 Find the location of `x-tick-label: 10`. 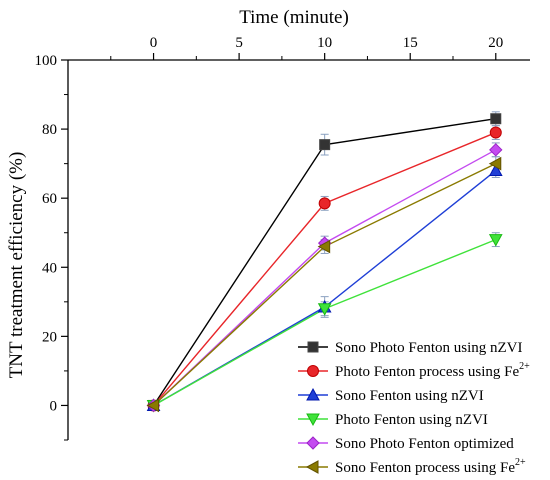

x-tick-label: 10 is located at coordinates (324, 43).